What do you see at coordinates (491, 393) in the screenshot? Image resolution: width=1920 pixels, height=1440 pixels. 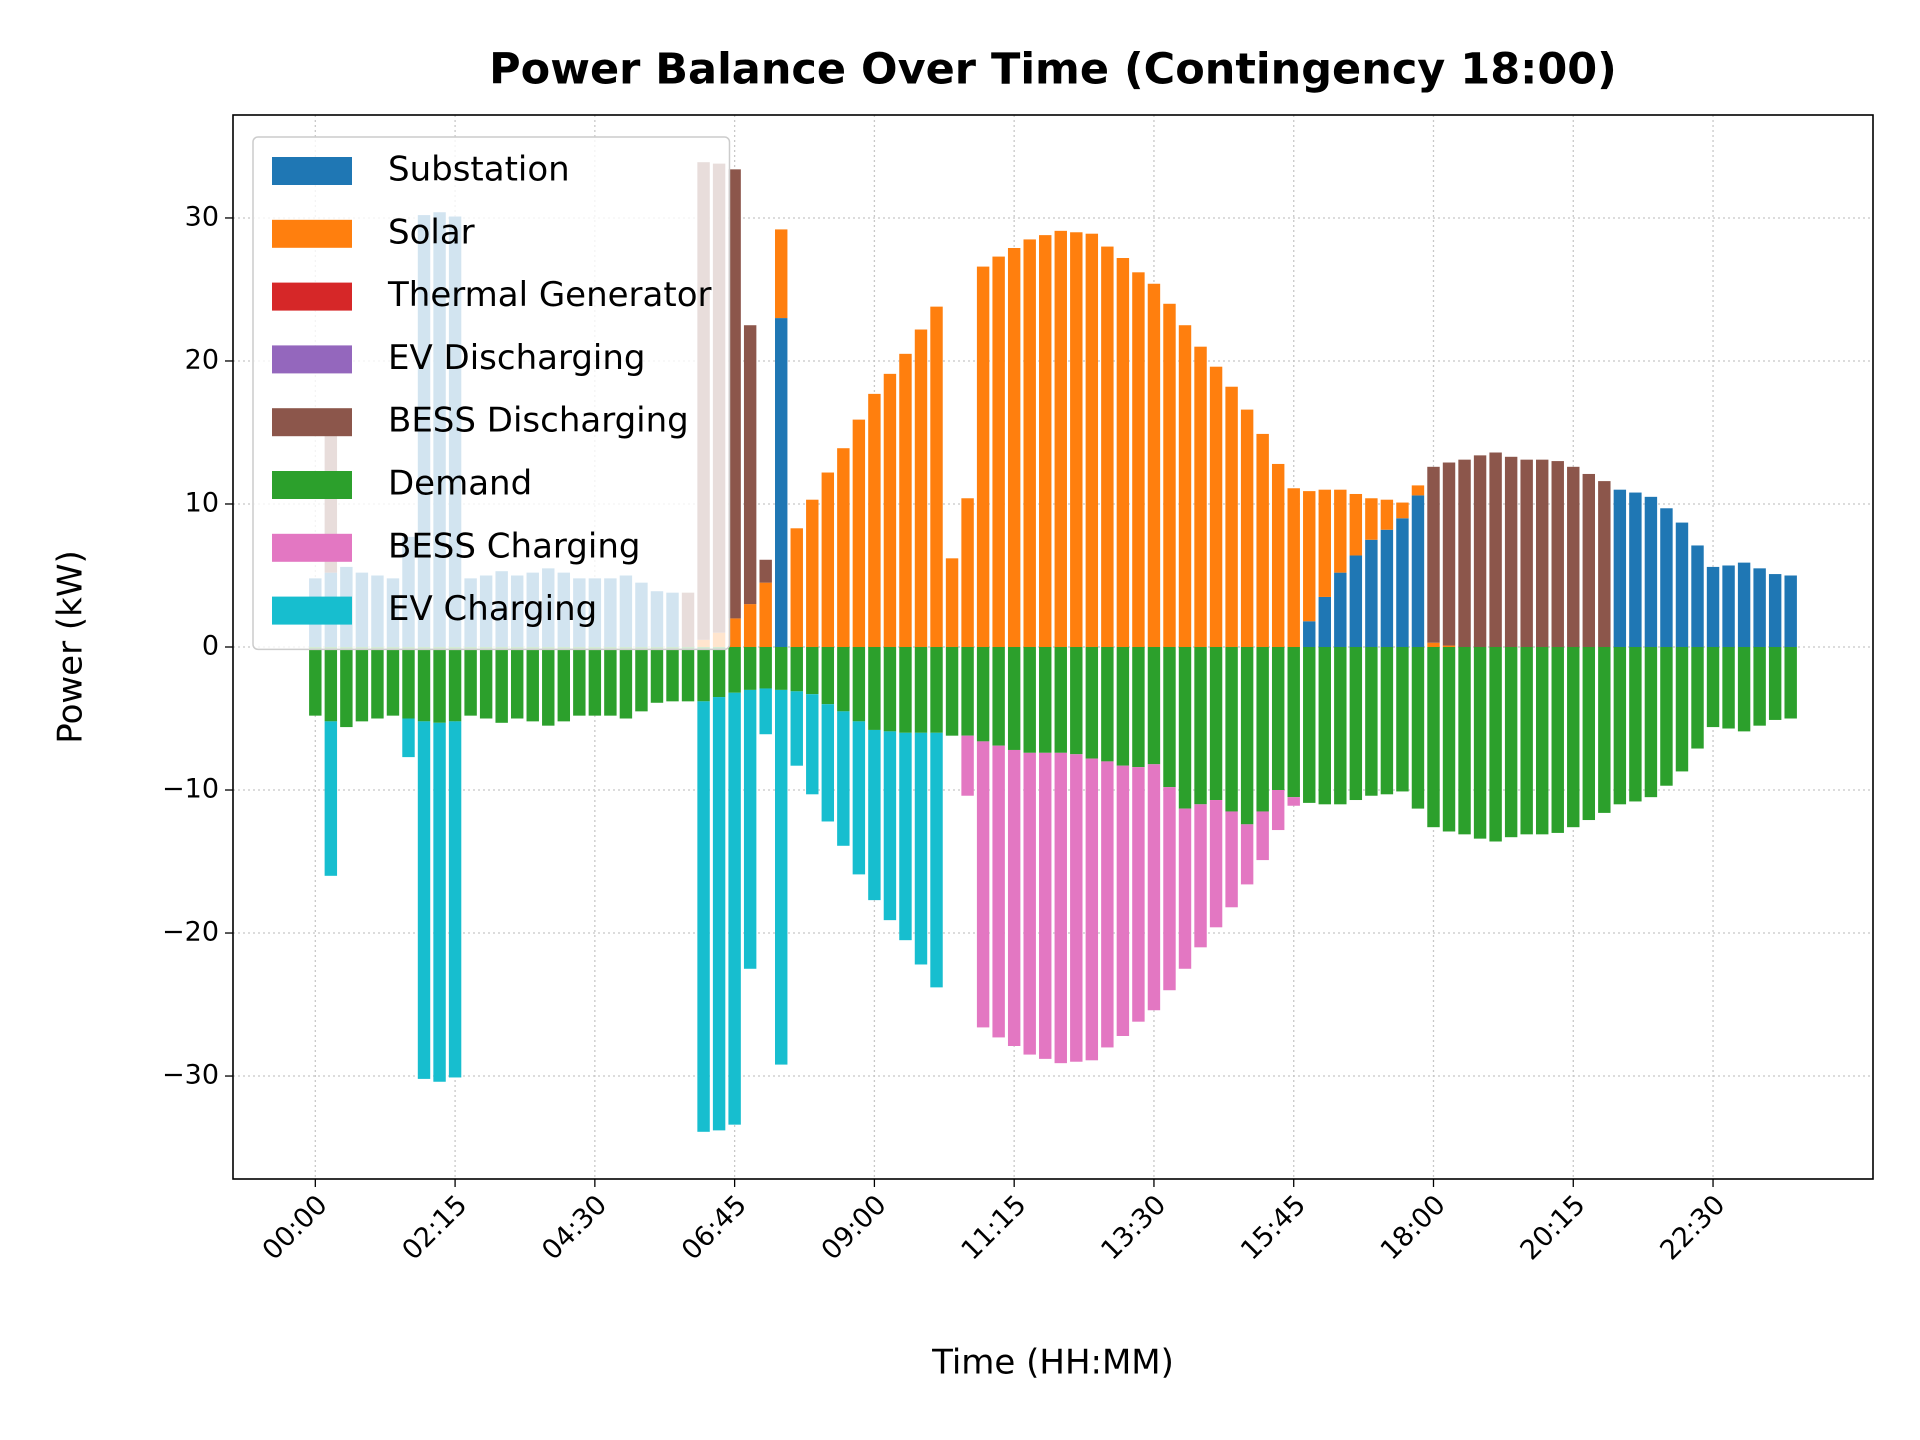 I see `legend-box` at bounding box center [491, 393].